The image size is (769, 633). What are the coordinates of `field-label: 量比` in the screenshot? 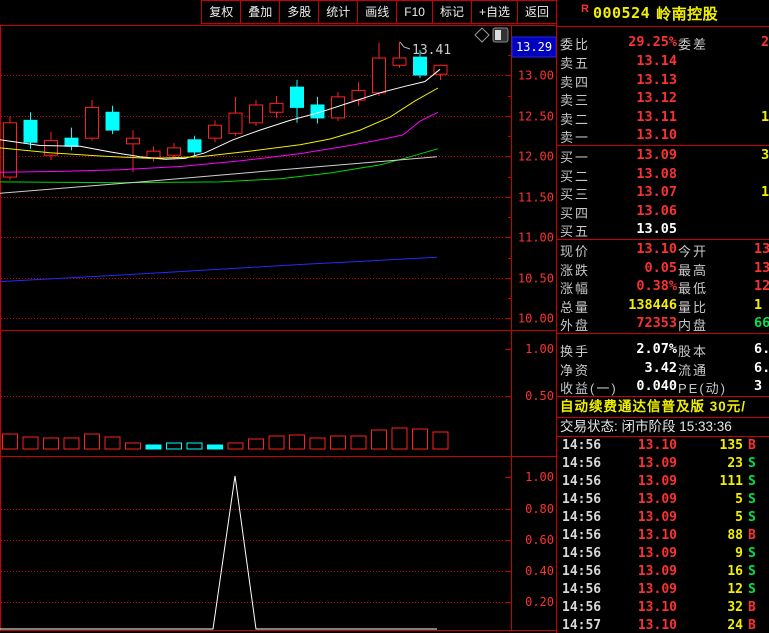 It's located at (693, 307).